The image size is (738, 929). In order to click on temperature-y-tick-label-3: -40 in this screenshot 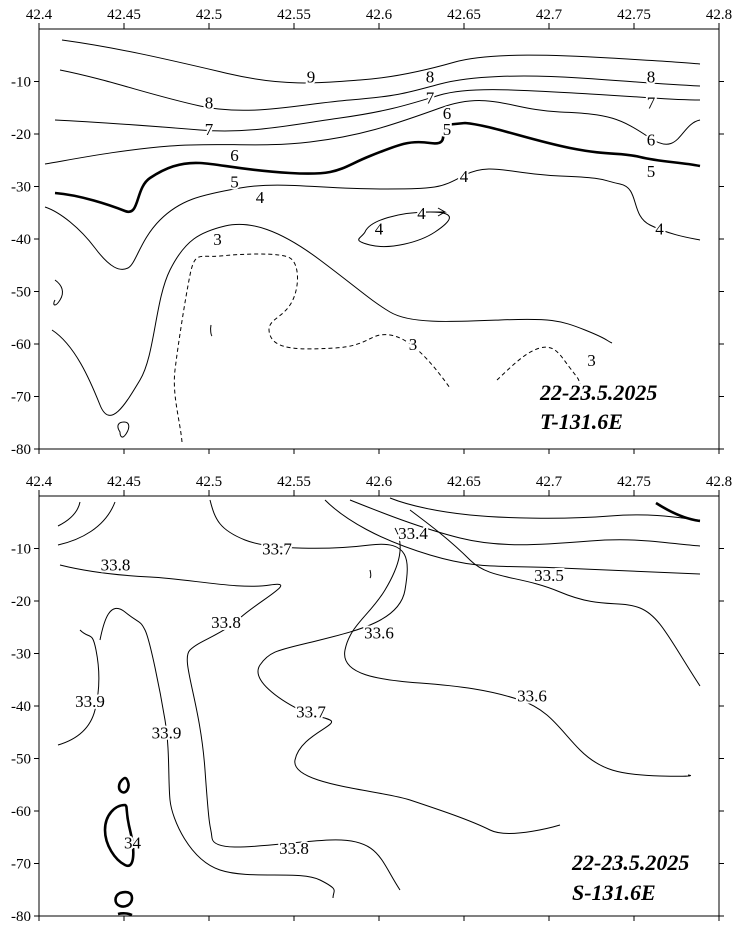, I will do `click(21, 240)`.